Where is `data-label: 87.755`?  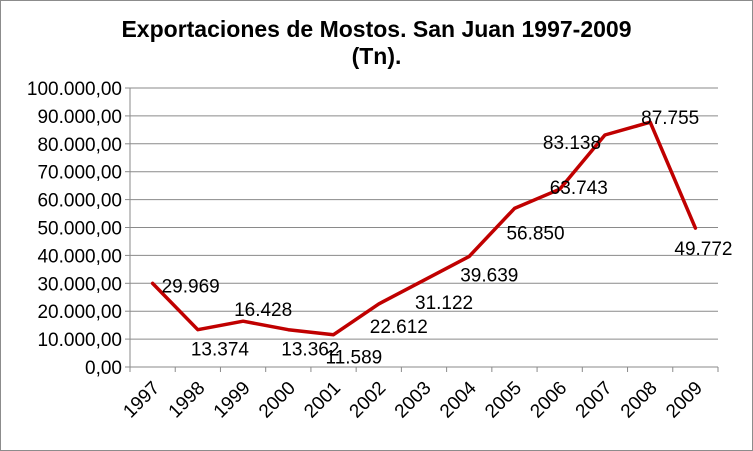 data-label: 87.755 is located at coordinates (670, 118).